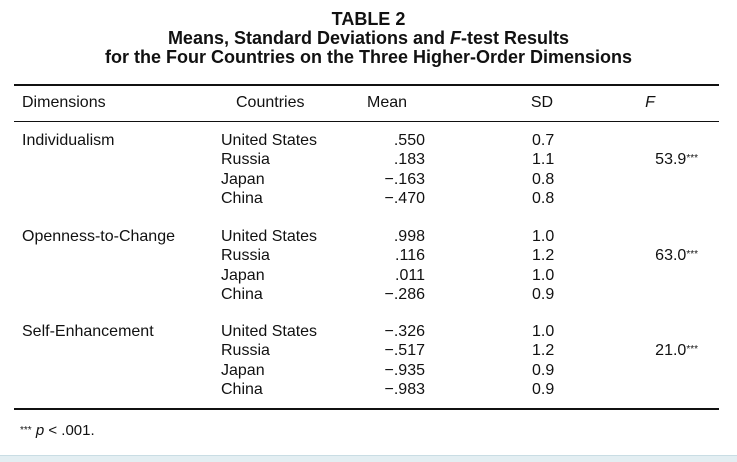 The width and height of the screenshot is (737, 462). Describe the element at coordinates (409, 140) in the screenshot. I see `mean-cell: .550` at that location.